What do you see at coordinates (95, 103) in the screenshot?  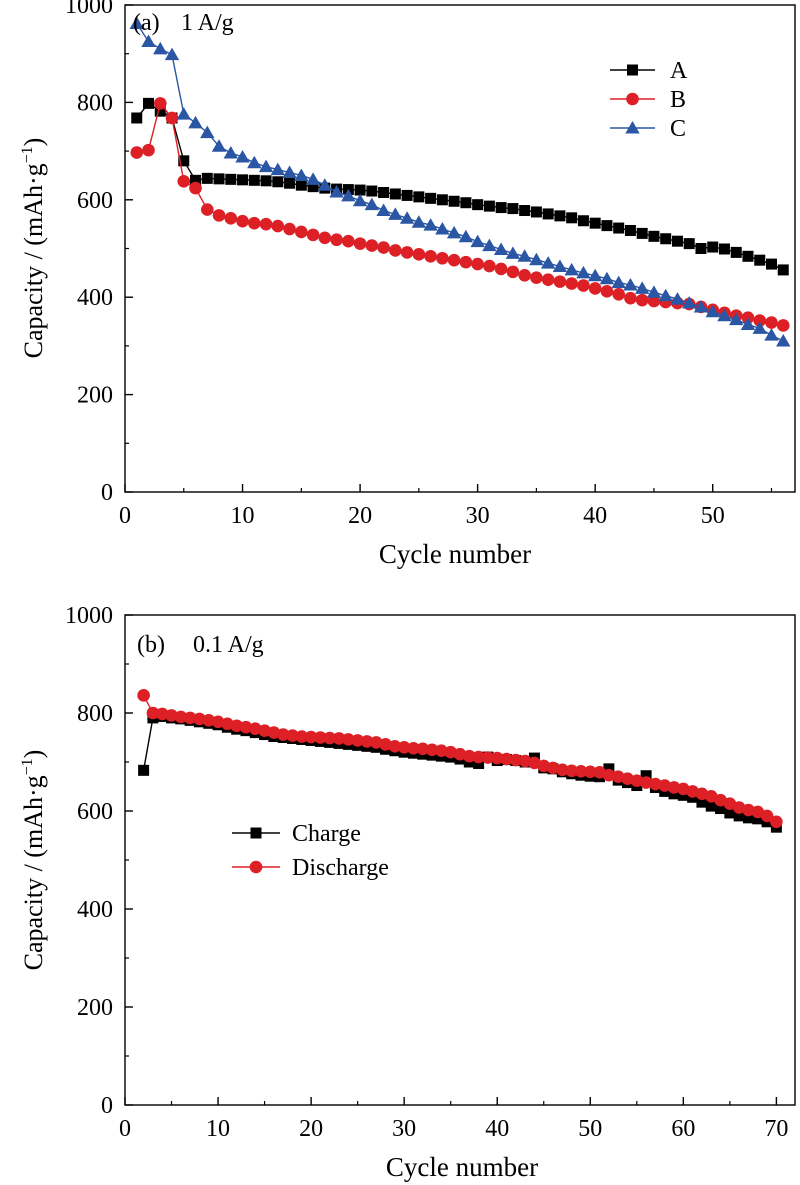 I see `panel-a-y-tick-label-4: 800` at bounding box center [95, 103].